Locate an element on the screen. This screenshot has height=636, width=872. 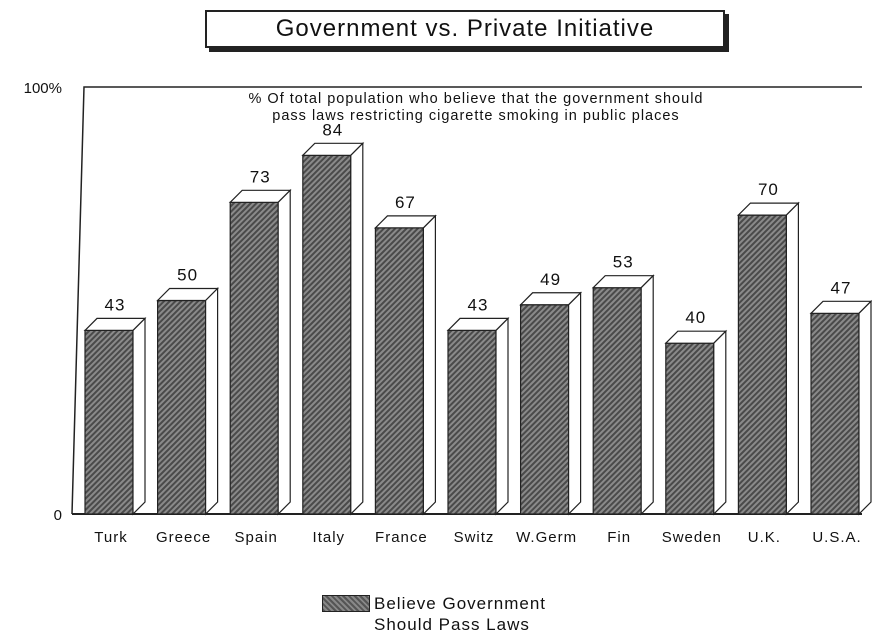
bar-usa: 47 is located at coordinates (840, 397).